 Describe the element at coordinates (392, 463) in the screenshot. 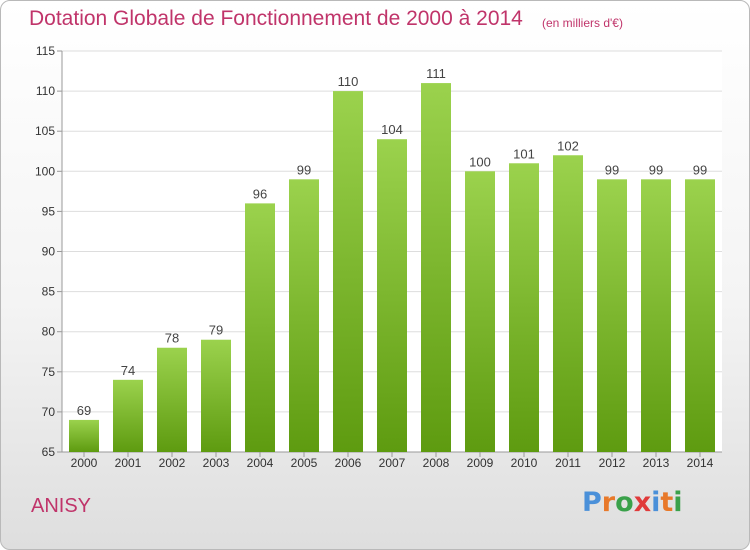

I see `x-tick-label: 2007` at that location.